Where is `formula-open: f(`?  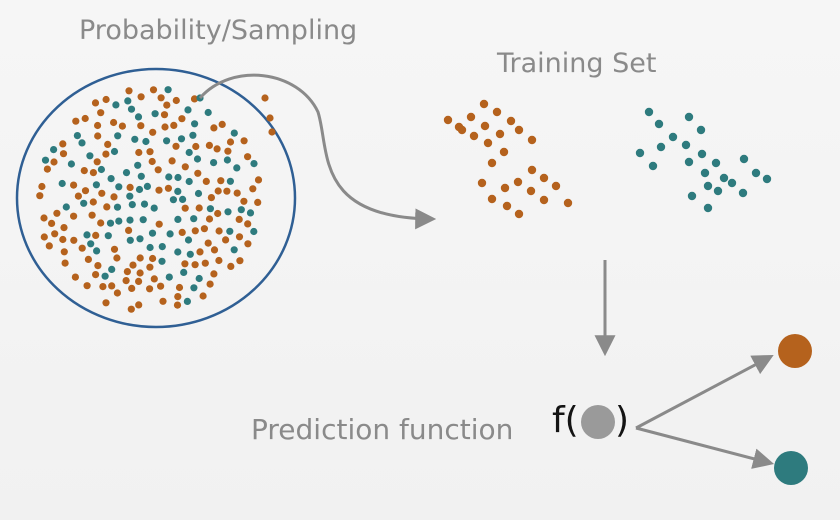
formula-open: f( is located at coordinates (565, 420).